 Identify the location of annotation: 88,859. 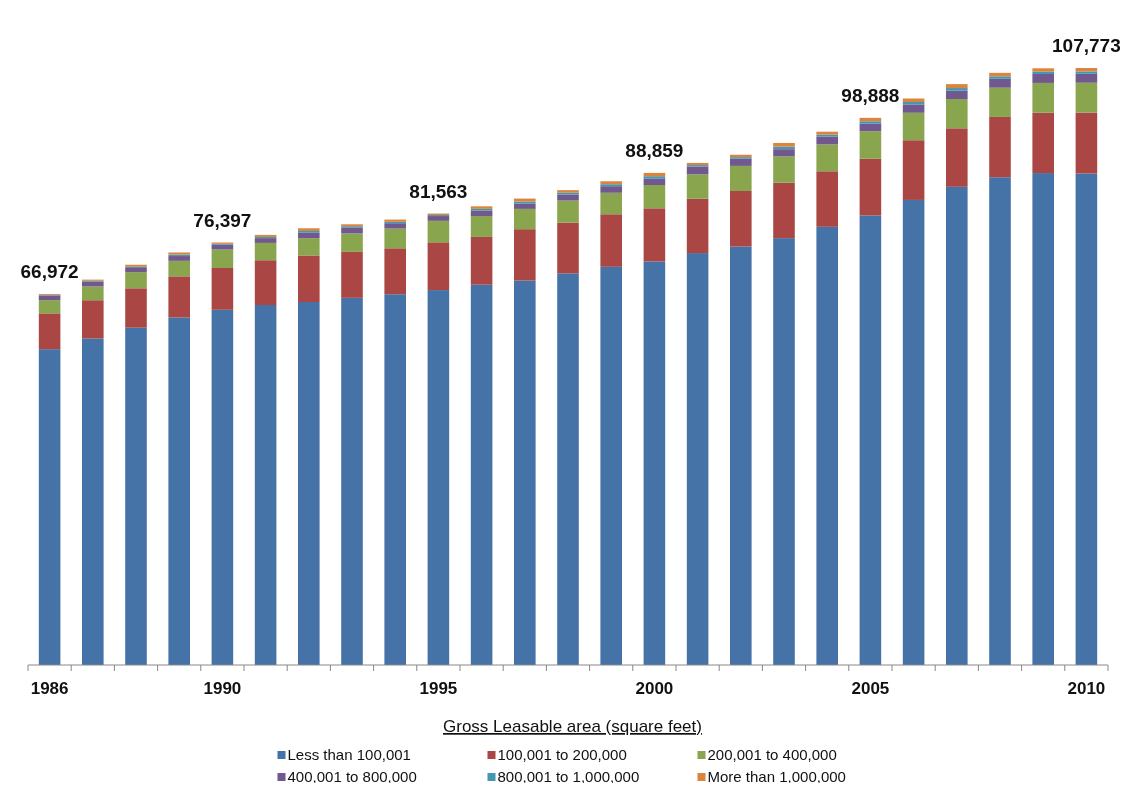
(654, 150).